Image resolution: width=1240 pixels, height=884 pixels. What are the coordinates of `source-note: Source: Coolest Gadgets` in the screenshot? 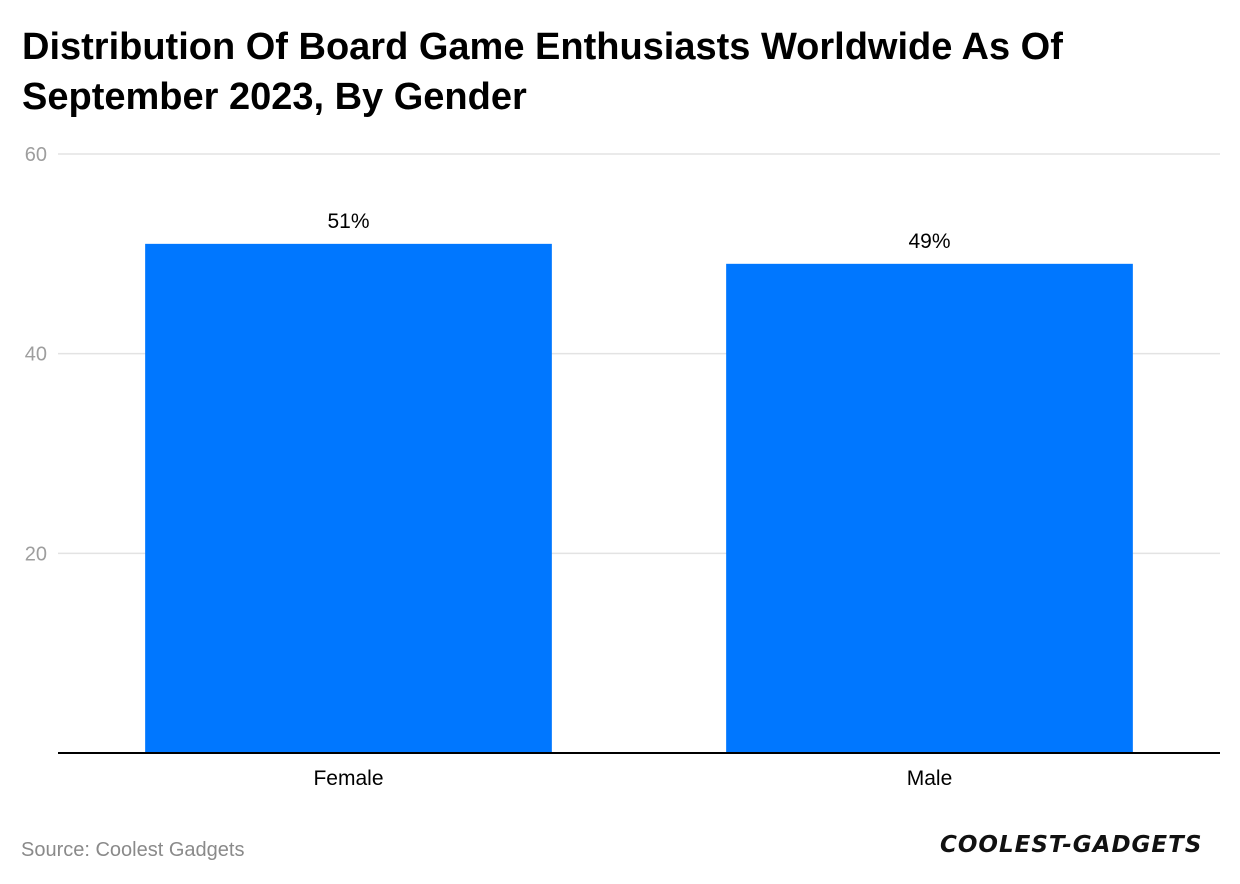 It's located at (133, 850).